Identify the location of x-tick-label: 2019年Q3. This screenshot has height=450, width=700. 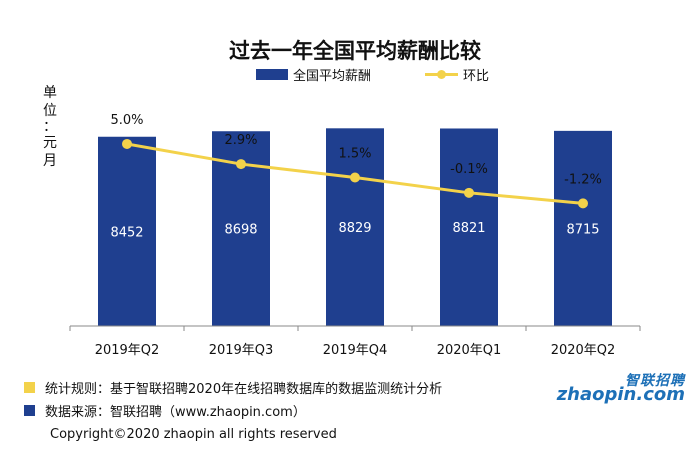
(241, 350).